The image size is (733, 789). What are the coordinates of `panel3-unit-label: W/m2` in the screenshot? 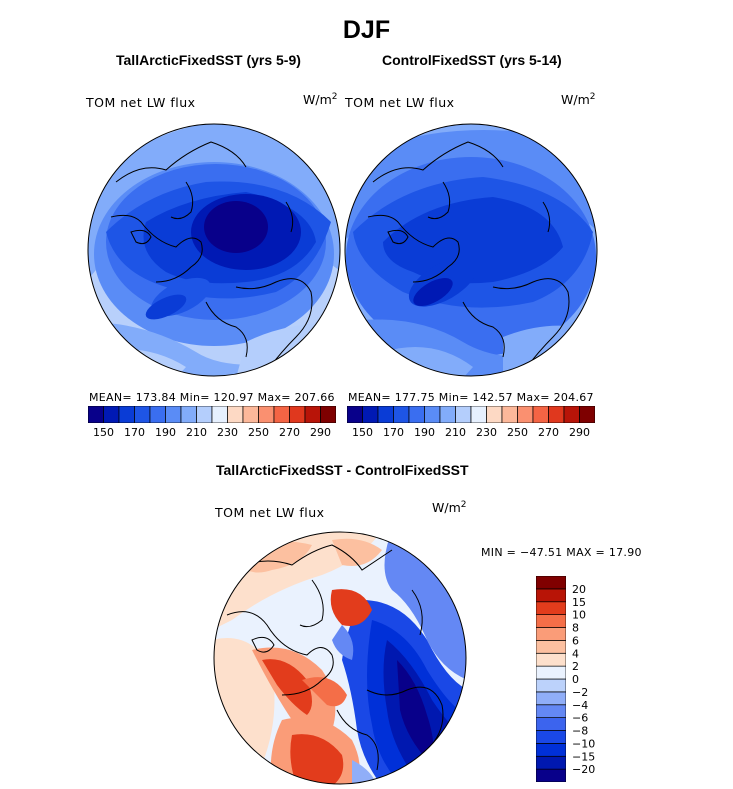 It's located at (449, 508).